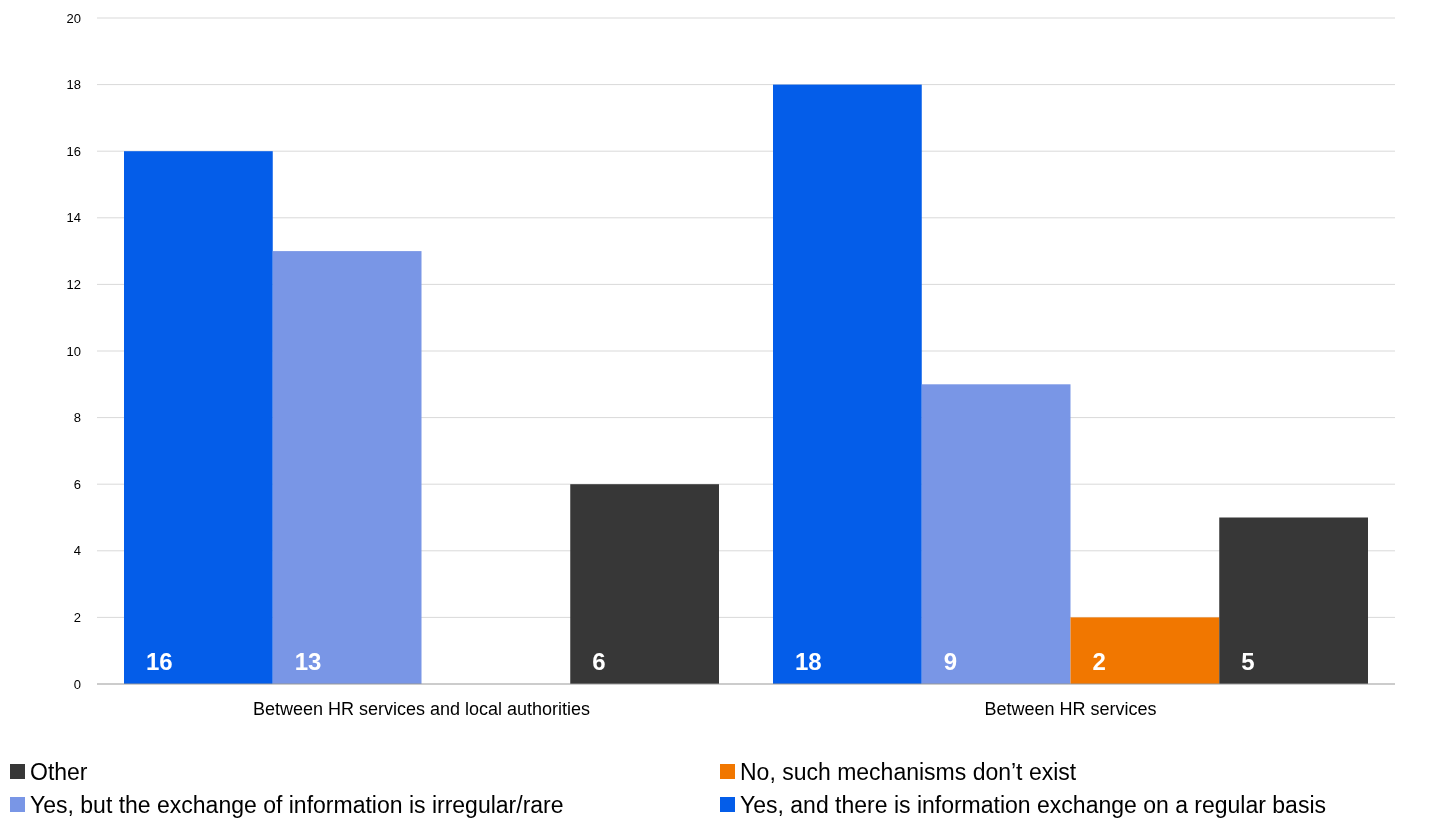 This screenshot has height=818, width=1432. What do you see at coordinates (297, 805) in the screenshot?
I see `legend-label: Yes, but the exchange of information is irregular/rare` at bounding box center [297, 805].